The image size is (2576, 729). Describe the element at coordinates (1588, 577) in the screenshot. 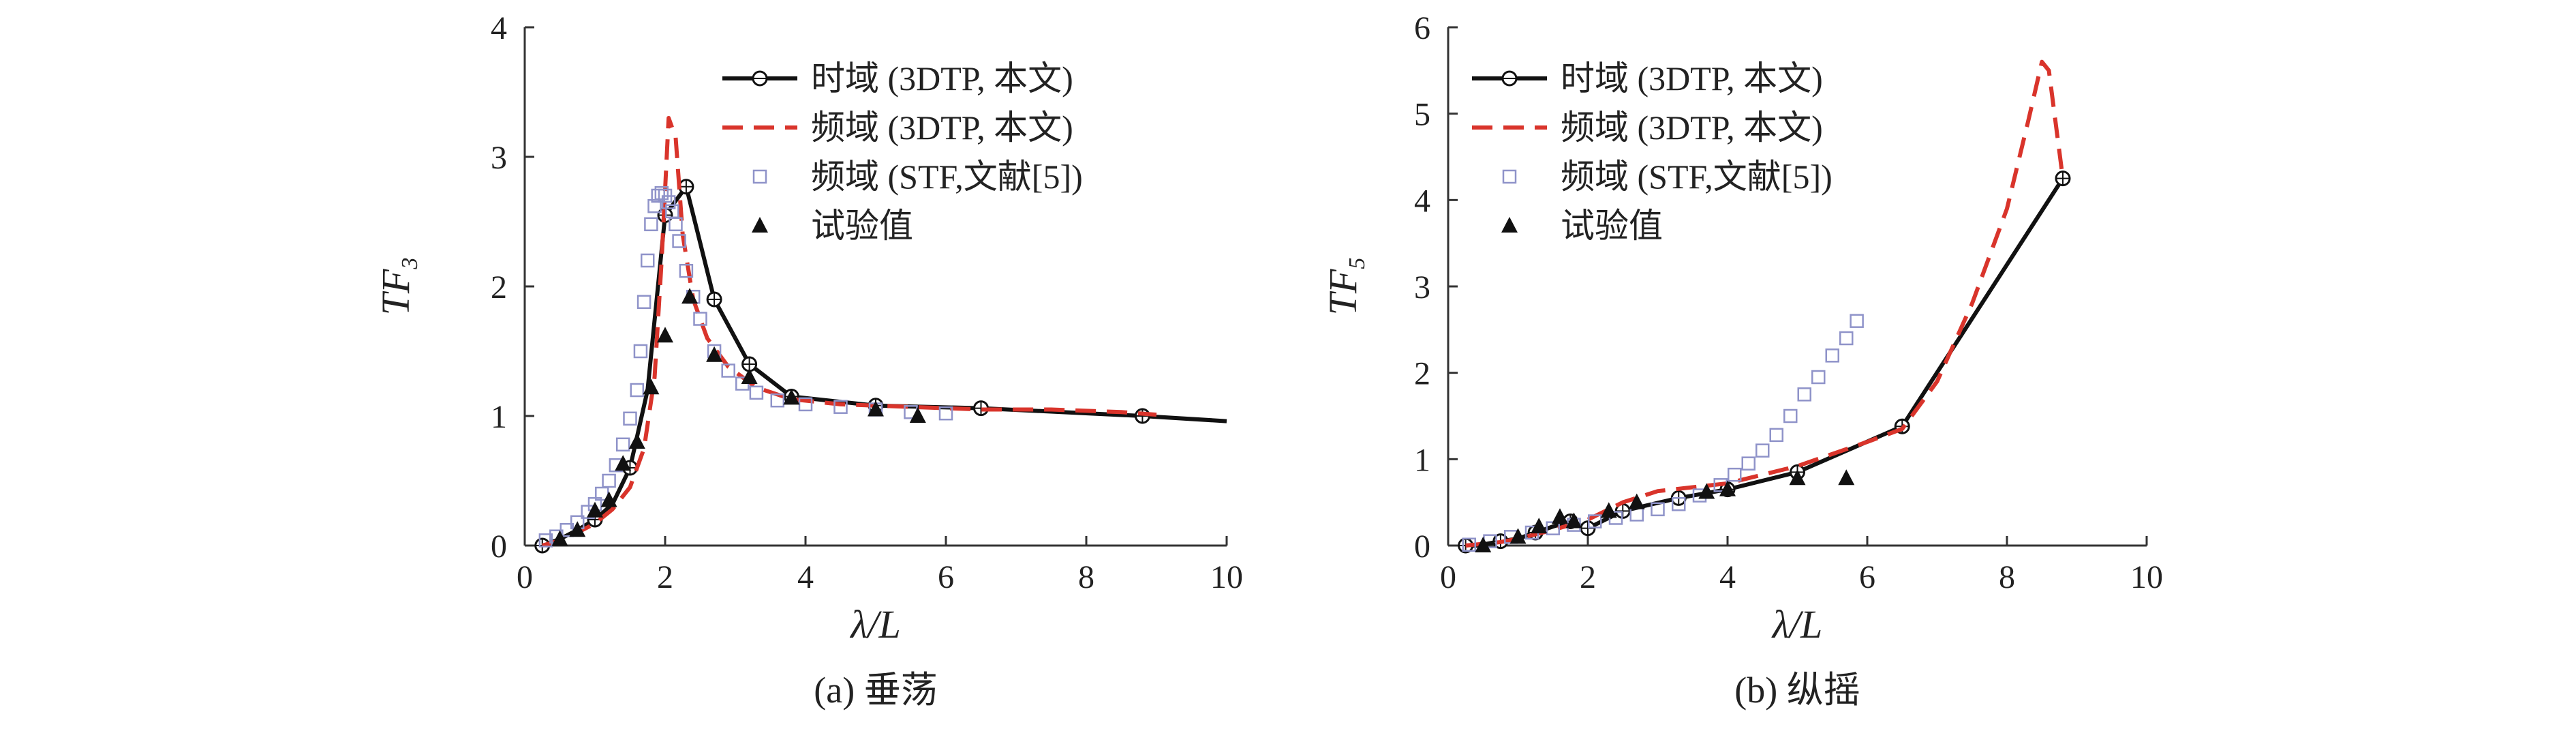

I see `x-tick-label: 2` at that location.